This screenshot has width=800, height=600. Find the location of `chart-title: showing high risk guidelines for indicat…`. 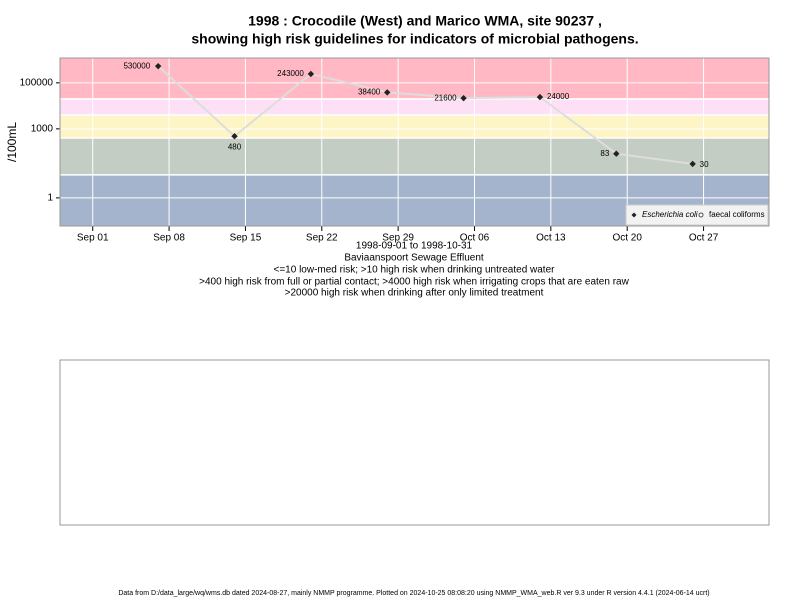

chart-title: showing high risk guidelines for indicat… is located at coordinates (414, 39).